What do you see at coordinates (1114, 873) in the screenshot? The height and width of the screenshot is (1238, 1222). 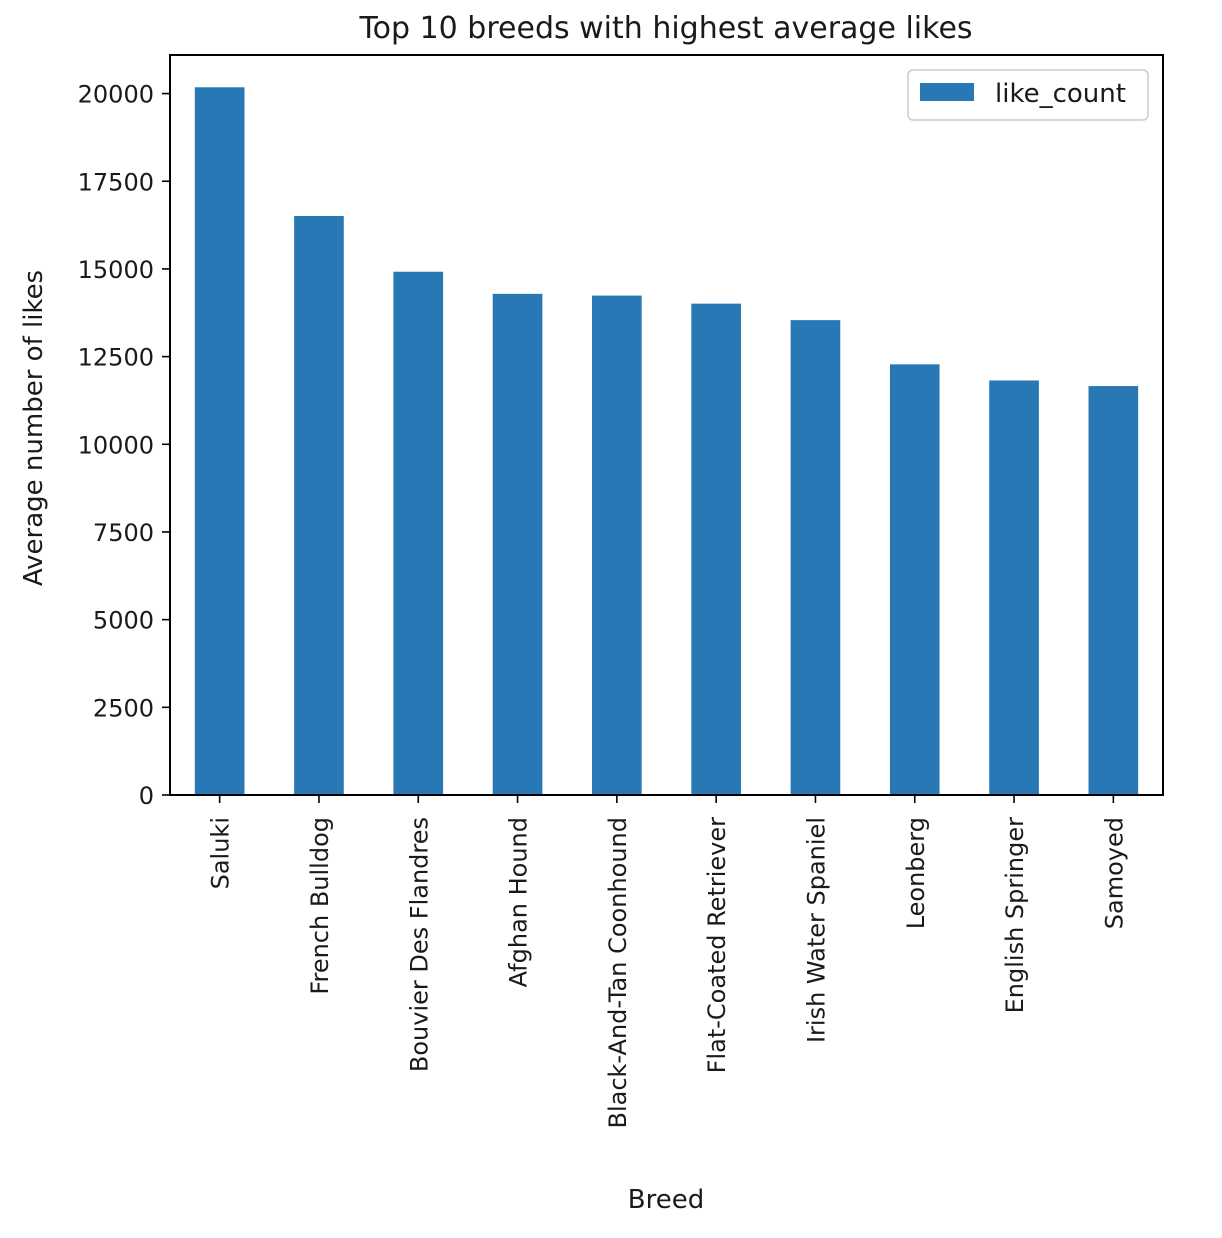 I see `x-tick-label-9: Samoyed` at bounding box center [1114, 873].